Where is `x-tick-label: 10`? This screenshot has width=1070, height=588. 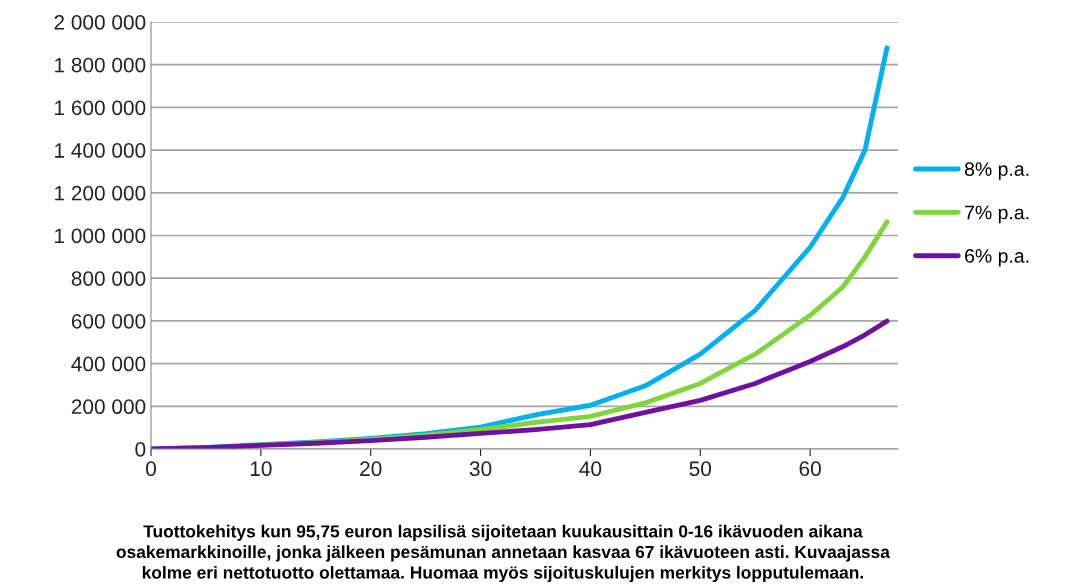 x-tick-label: 10 is located at coordinates (261, 469).